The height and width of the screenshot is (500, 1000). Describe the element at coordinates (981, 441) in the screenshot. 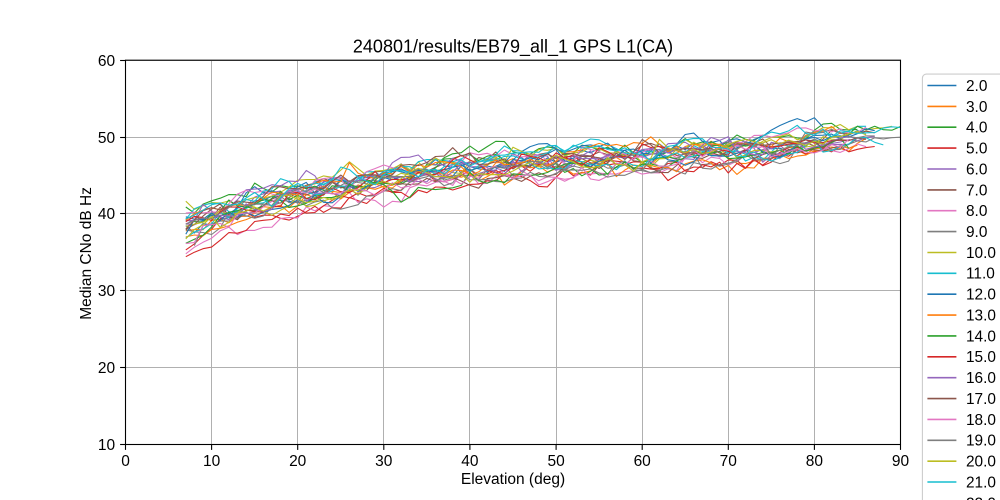

I see `svg-text: 19.0` at that location.